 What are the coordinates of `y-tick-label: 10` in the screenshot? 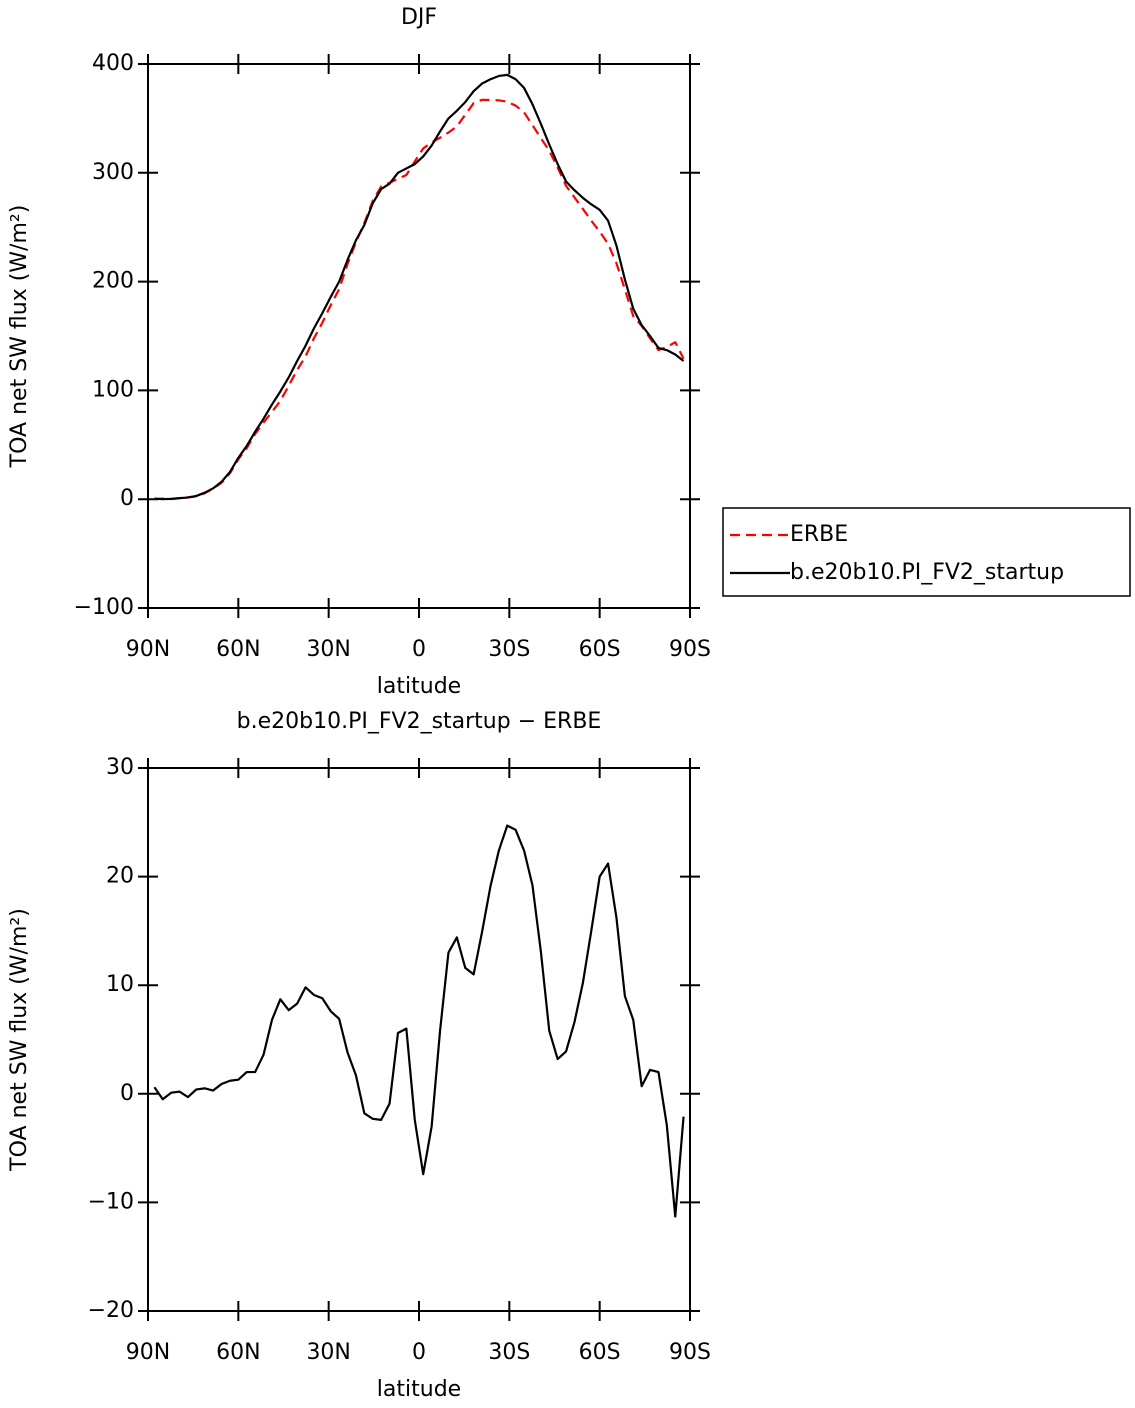 It's located at (120, 984).